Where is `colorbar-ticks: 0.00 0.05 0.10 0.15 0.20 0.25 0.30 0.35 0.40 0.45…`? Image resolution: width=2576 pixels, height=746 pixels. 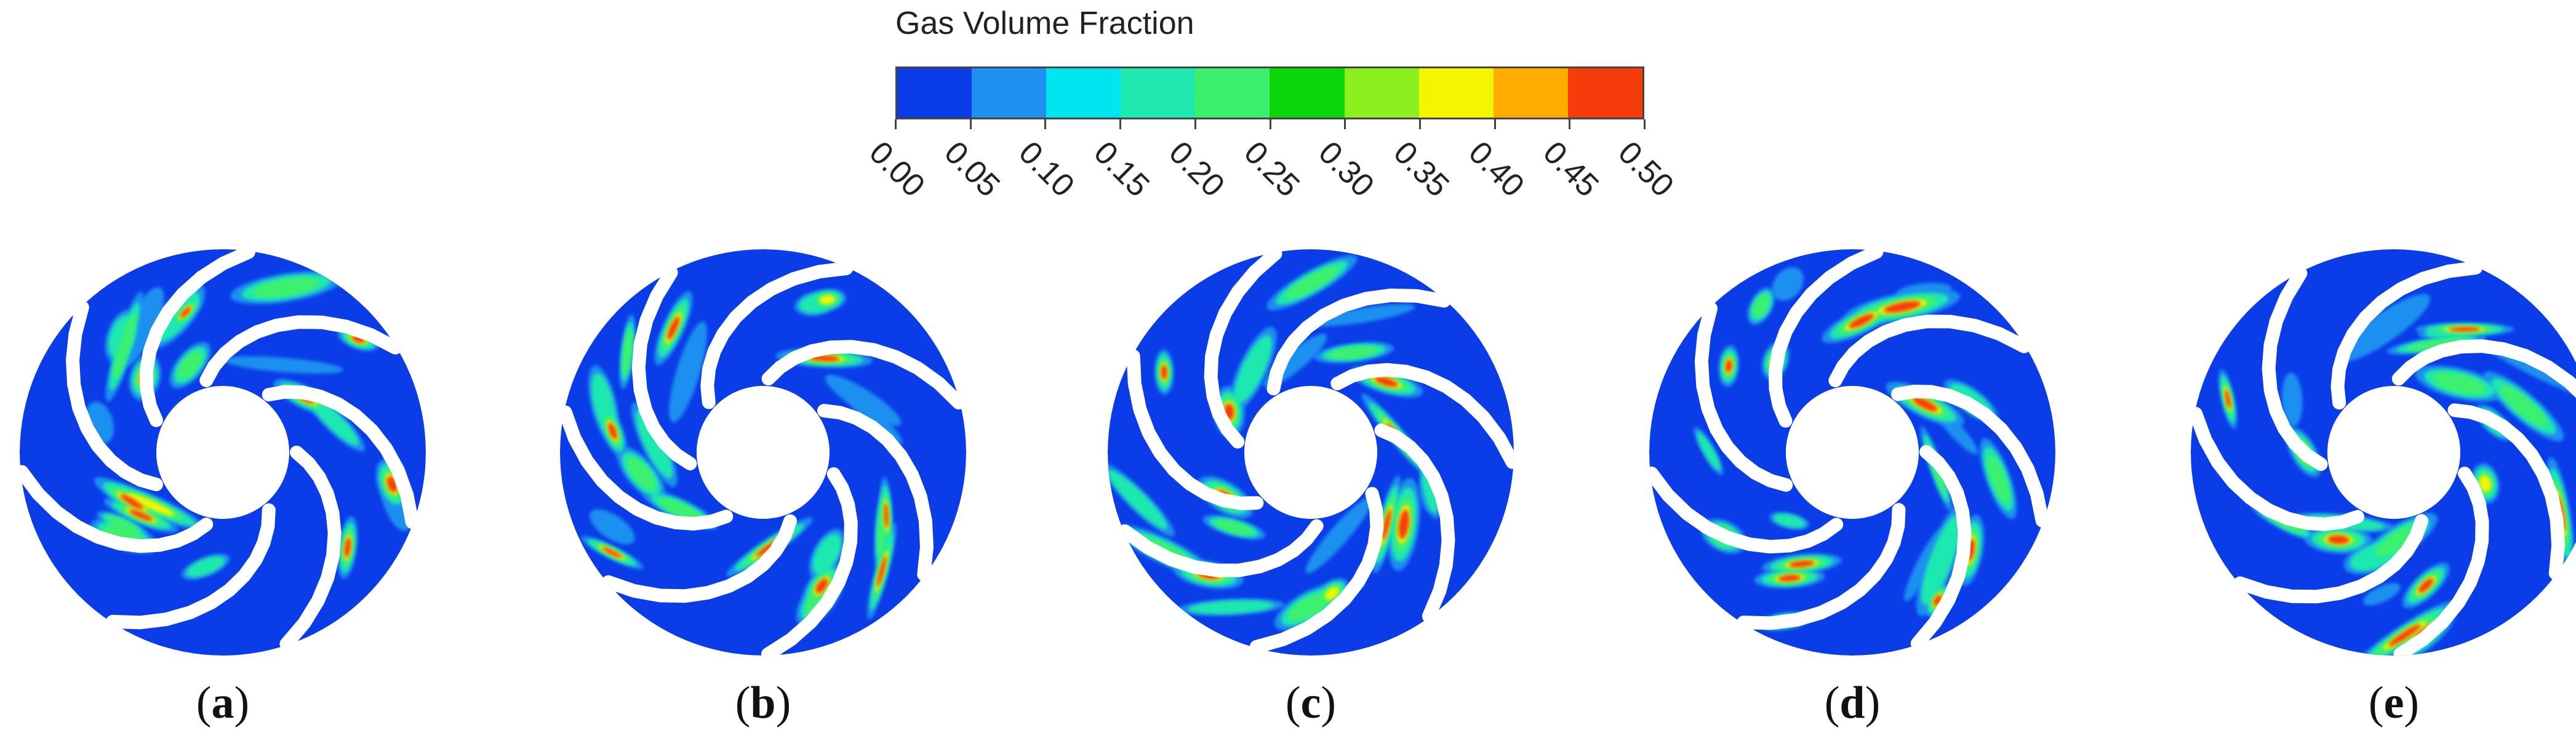 colorbar-ticks: 0.00 0.05 0.10 0.15 0.20 0.25 0.30 0.35 0.40 0.45… is located at coordinates (1271, 161).